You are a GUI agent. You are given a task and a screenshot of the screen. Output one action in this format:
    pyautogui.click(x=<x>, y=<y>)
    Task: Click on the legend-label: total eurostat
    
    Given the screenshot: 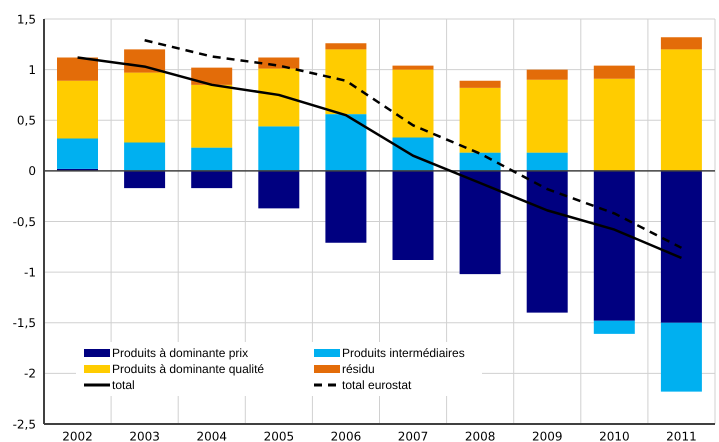 What is the action you would take?
    pyautogui.click(x=377, y=385)
    